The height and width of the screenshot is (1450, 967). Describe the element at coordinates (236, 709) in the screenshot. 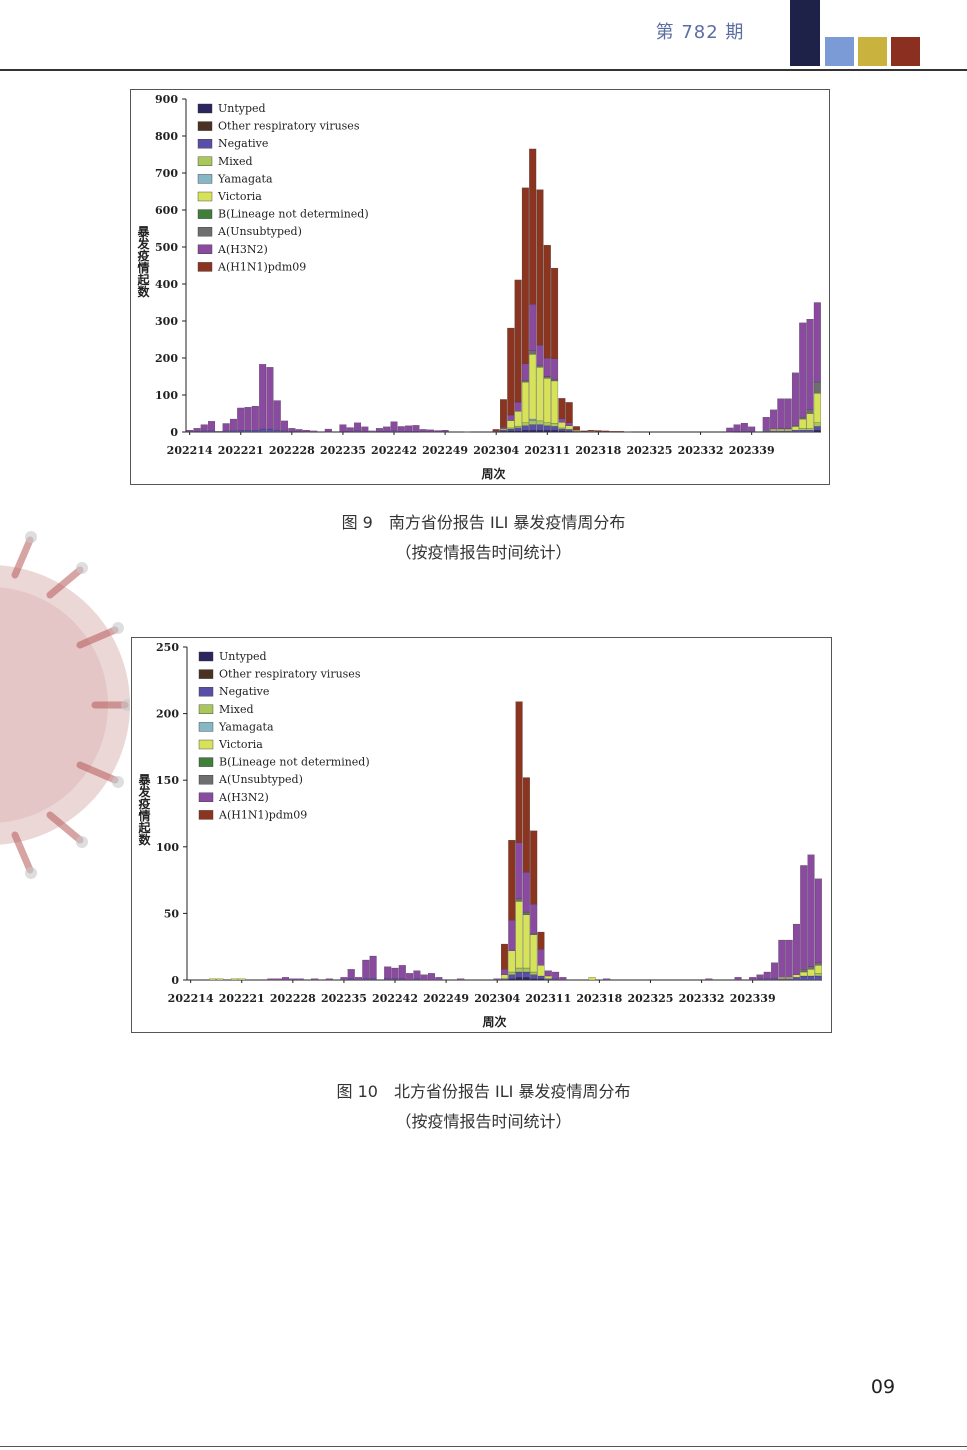

I see `legend-label: Mixed` at that location.